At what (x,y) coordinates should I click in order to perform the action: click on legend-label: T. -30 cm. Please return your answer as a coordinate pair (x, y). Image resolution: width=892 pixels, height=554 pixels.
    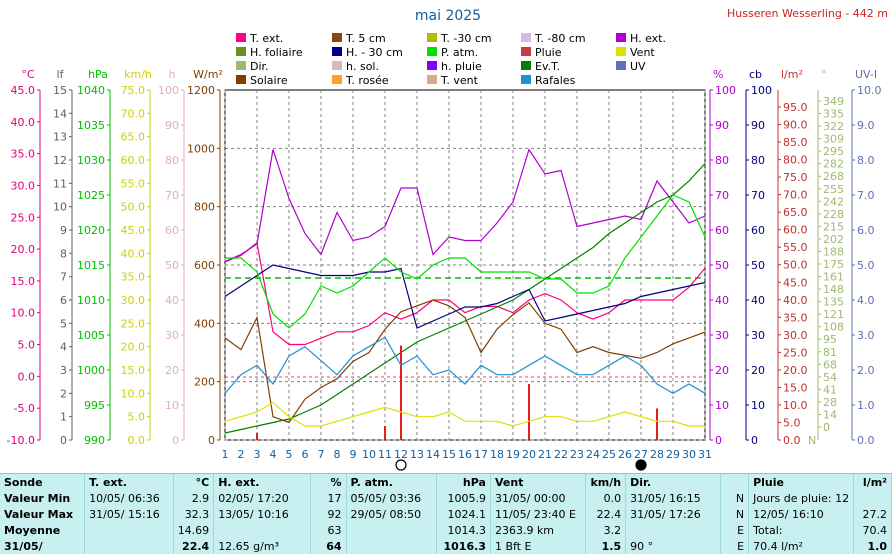
    Looking at the image, I should click on (466, 38).